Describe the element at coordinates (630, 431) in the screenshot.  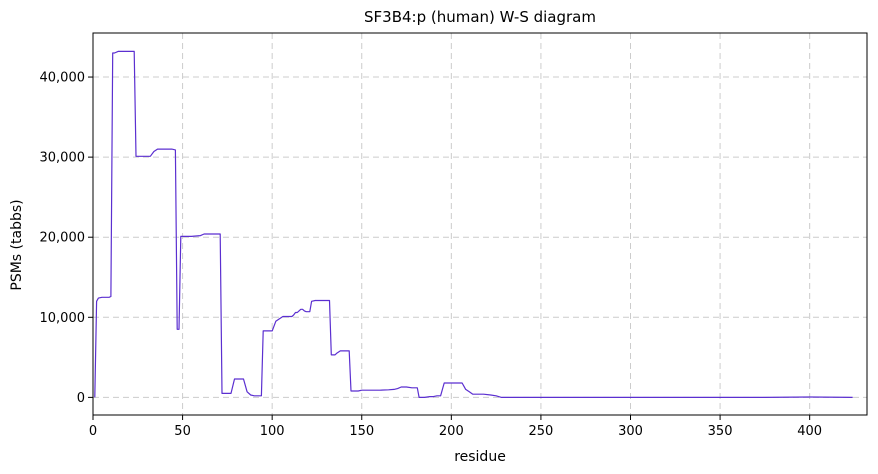
I see `x-tick-label: 300` at that location.